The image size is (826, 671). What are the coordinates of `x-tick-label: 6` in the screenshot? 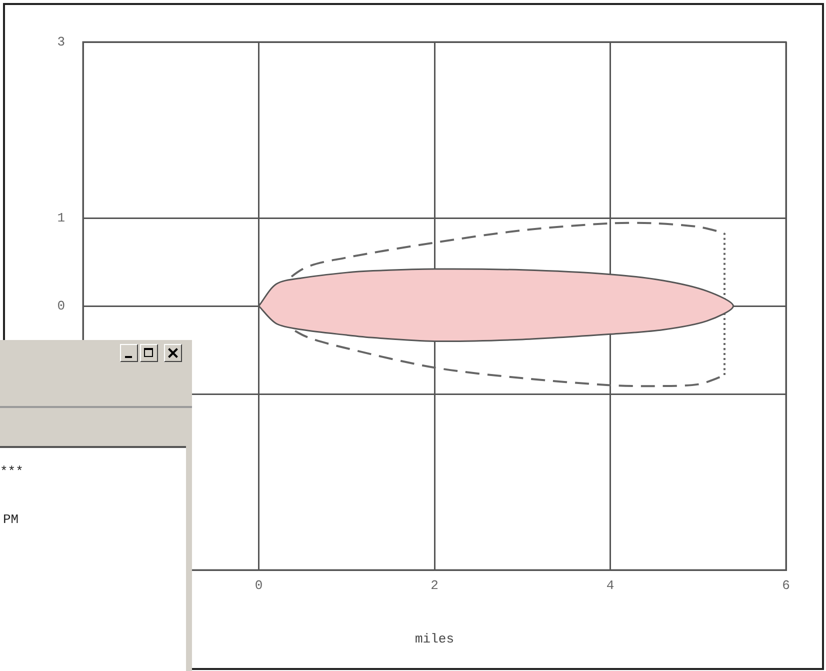 It's located at (786, 586).